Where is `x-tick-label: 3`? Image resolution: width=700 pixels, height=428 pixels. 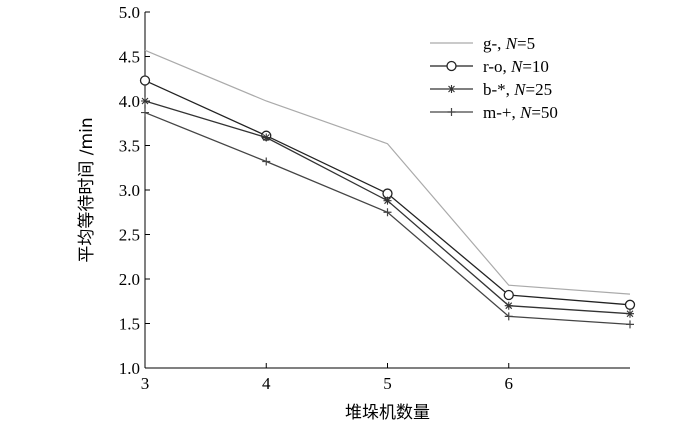
x-tick-label: 3 is located at coordinates (145, 383).